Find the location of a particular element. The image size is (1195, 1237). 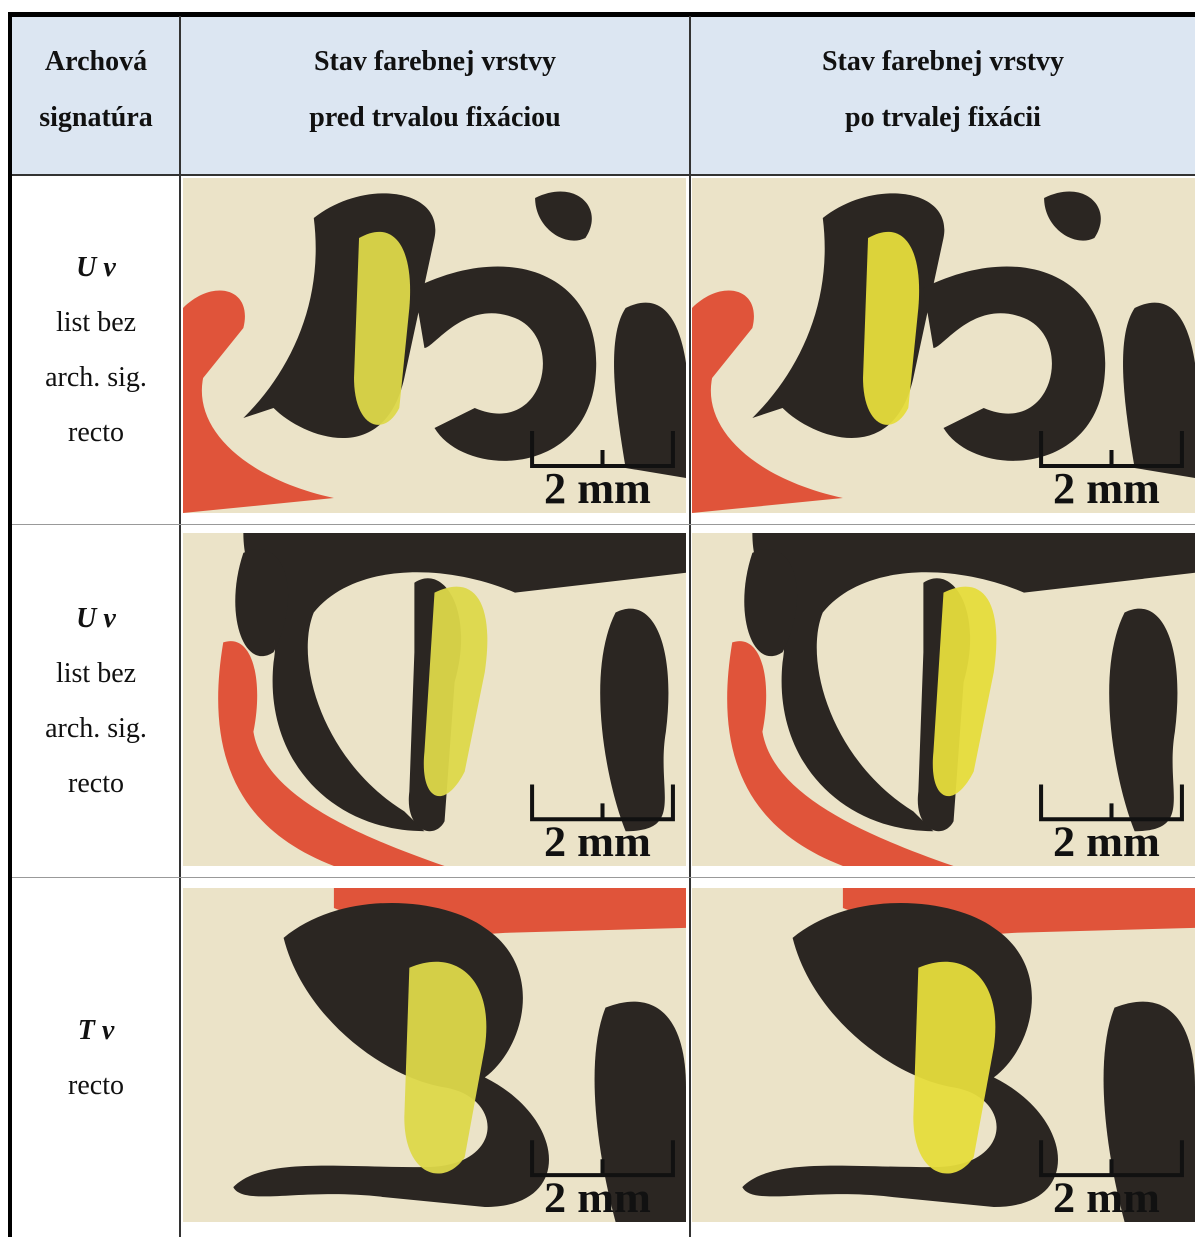

signature: T v is located at coordinates (96, 1030).